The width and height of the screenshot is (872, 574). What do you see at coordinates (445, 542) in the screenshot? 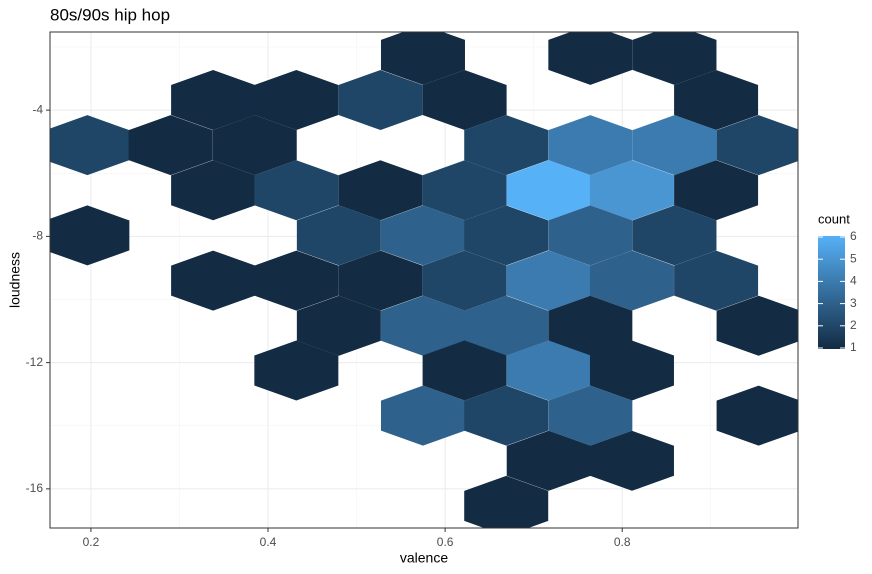
I see `x-tick-label: 0.6` at bounding box center [445, 542].